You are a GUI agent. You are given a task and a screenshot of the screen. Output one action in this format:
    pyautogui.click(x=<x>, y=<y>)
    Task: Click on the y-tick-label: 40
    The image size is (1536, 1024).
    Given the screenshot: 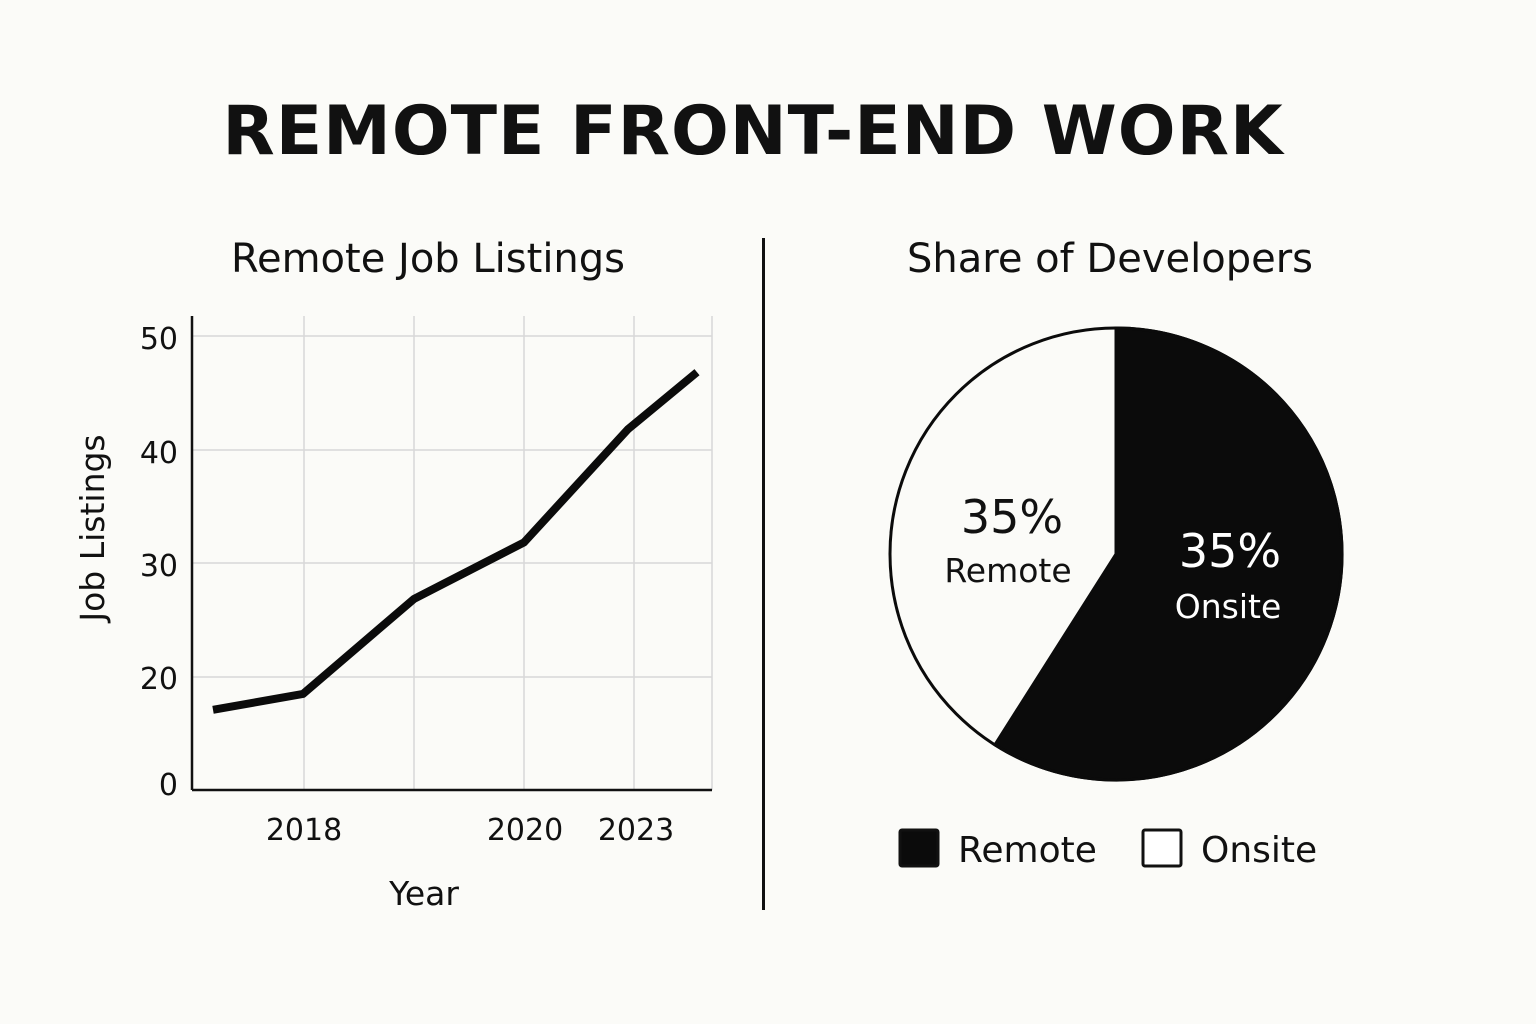 What is the action you would take?
    pyautogui.click(x=159, y=453)
    